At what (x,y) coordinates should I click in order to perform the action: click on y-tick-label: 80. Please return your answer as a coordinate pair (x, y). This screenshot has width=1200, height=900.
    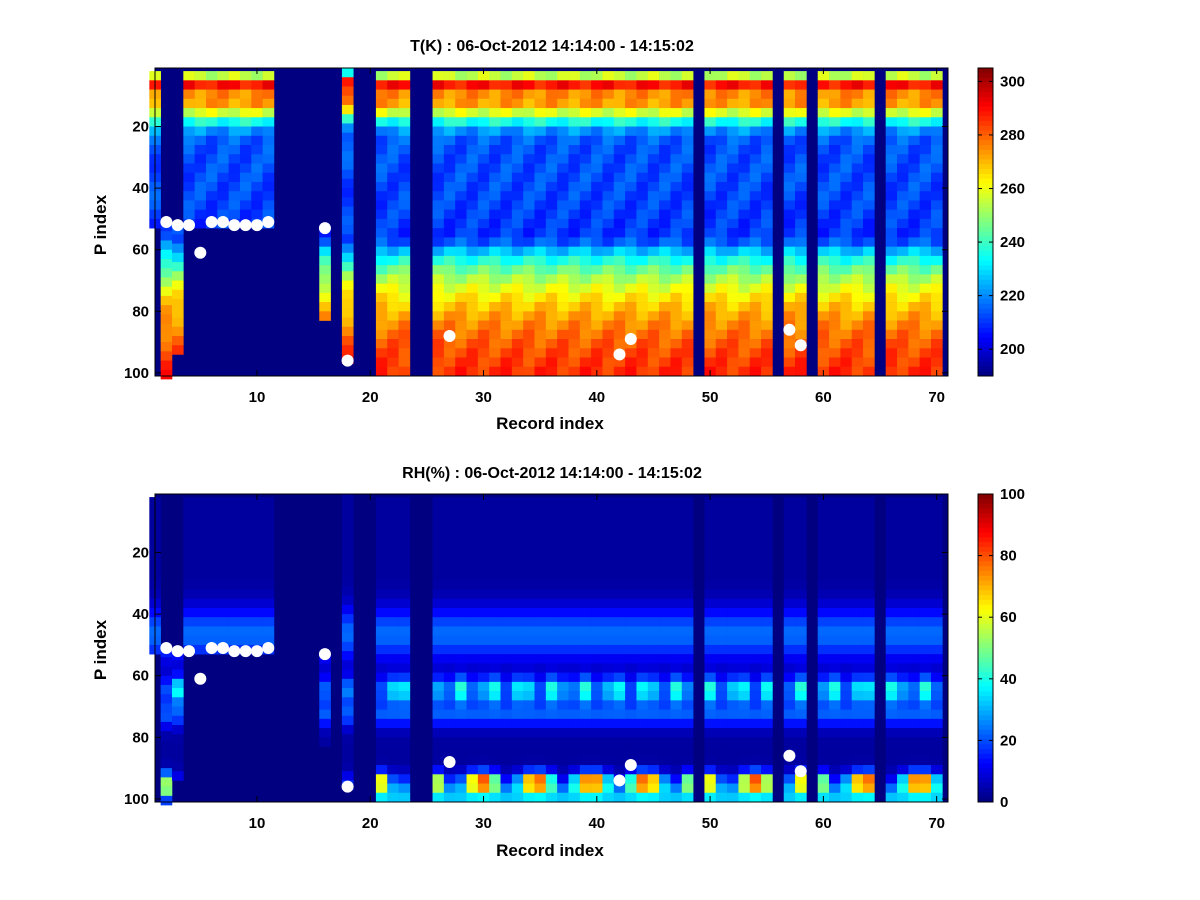
    Looking at the image, I should click on (140, 311).